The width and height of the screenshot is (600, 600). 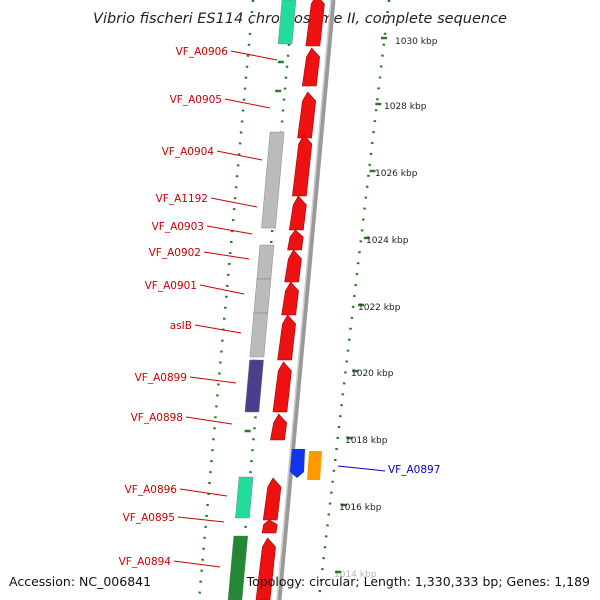 What do you see at coordinates (306, 300) in the screenshot?
I see `backbone` at bounding box center [306, 300].